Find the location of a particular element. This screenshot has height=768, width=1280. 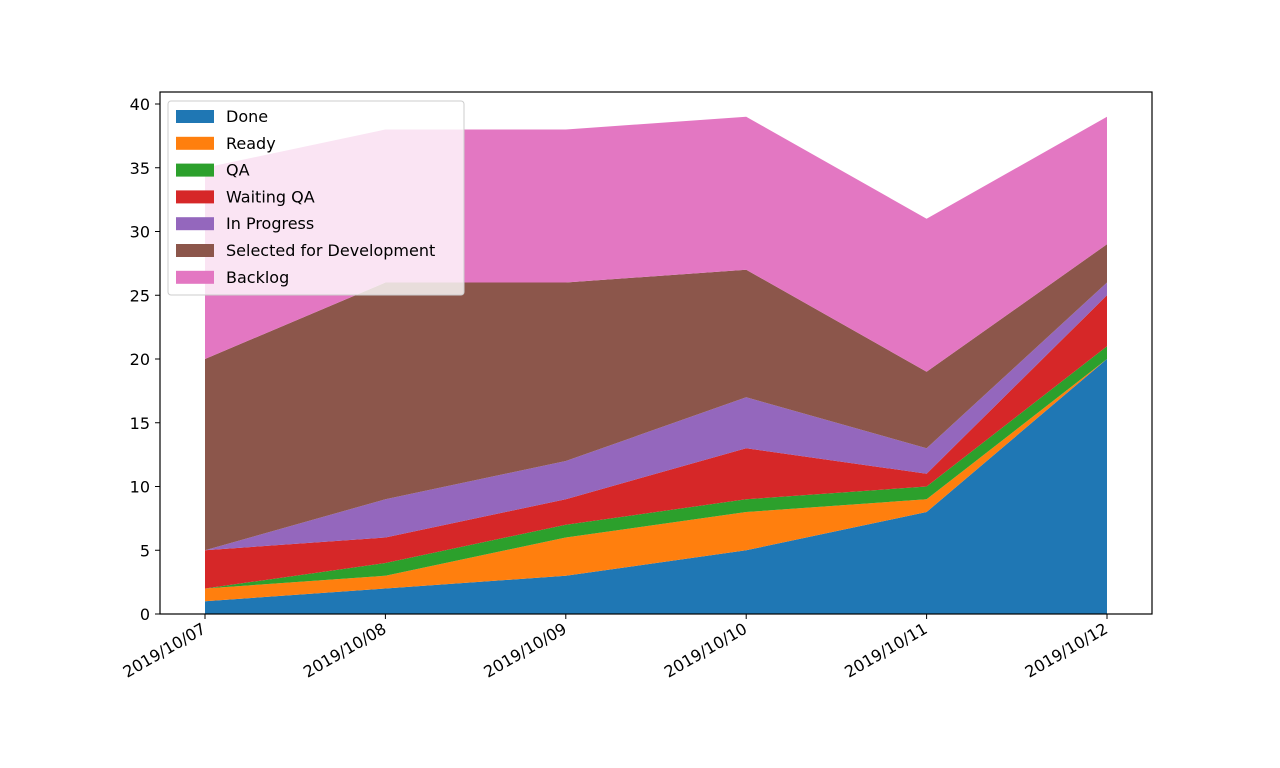

y-tick-label: 10 is located at coordinates (140, 487).